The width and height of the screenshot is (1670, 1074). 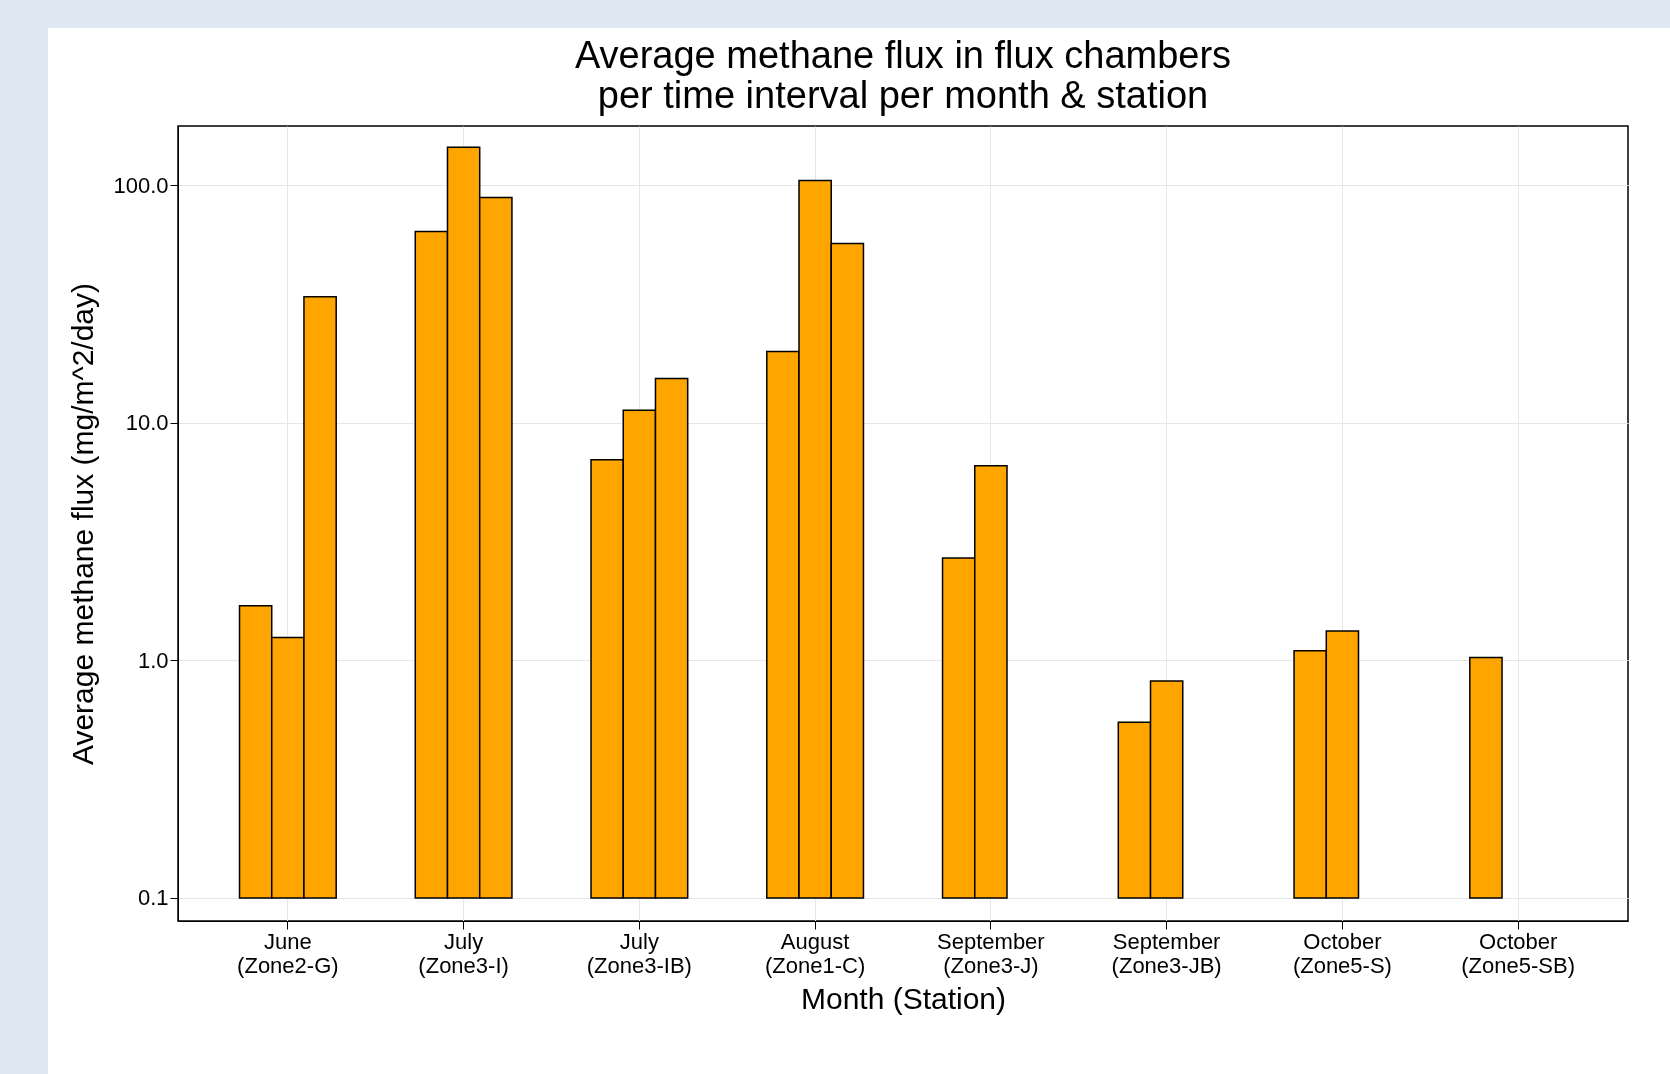 I want to click on x-tick-label: October (Zone5-SB), so click(x=1518, y=953).